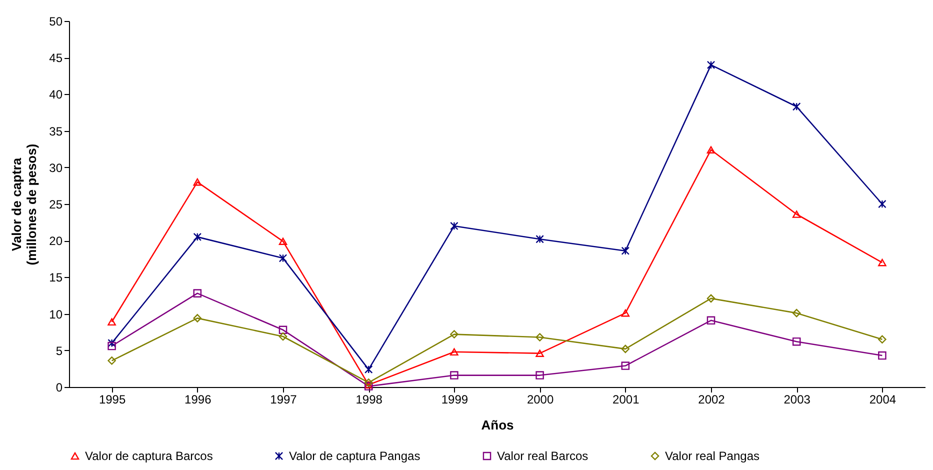  I want to click on y-tick-label: 35, so click(56, 131).